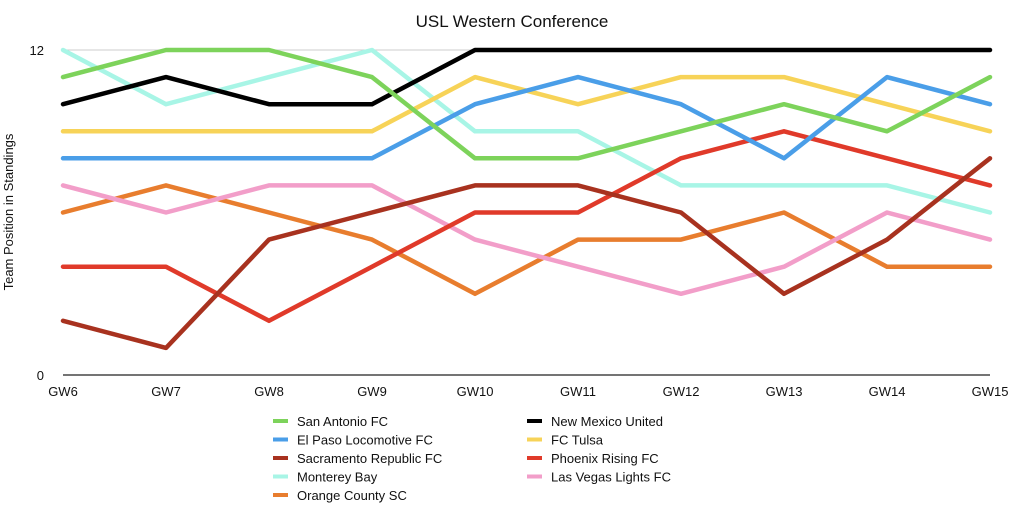  I want to click on y-tick-labels: 0 12, so click(37, 213).